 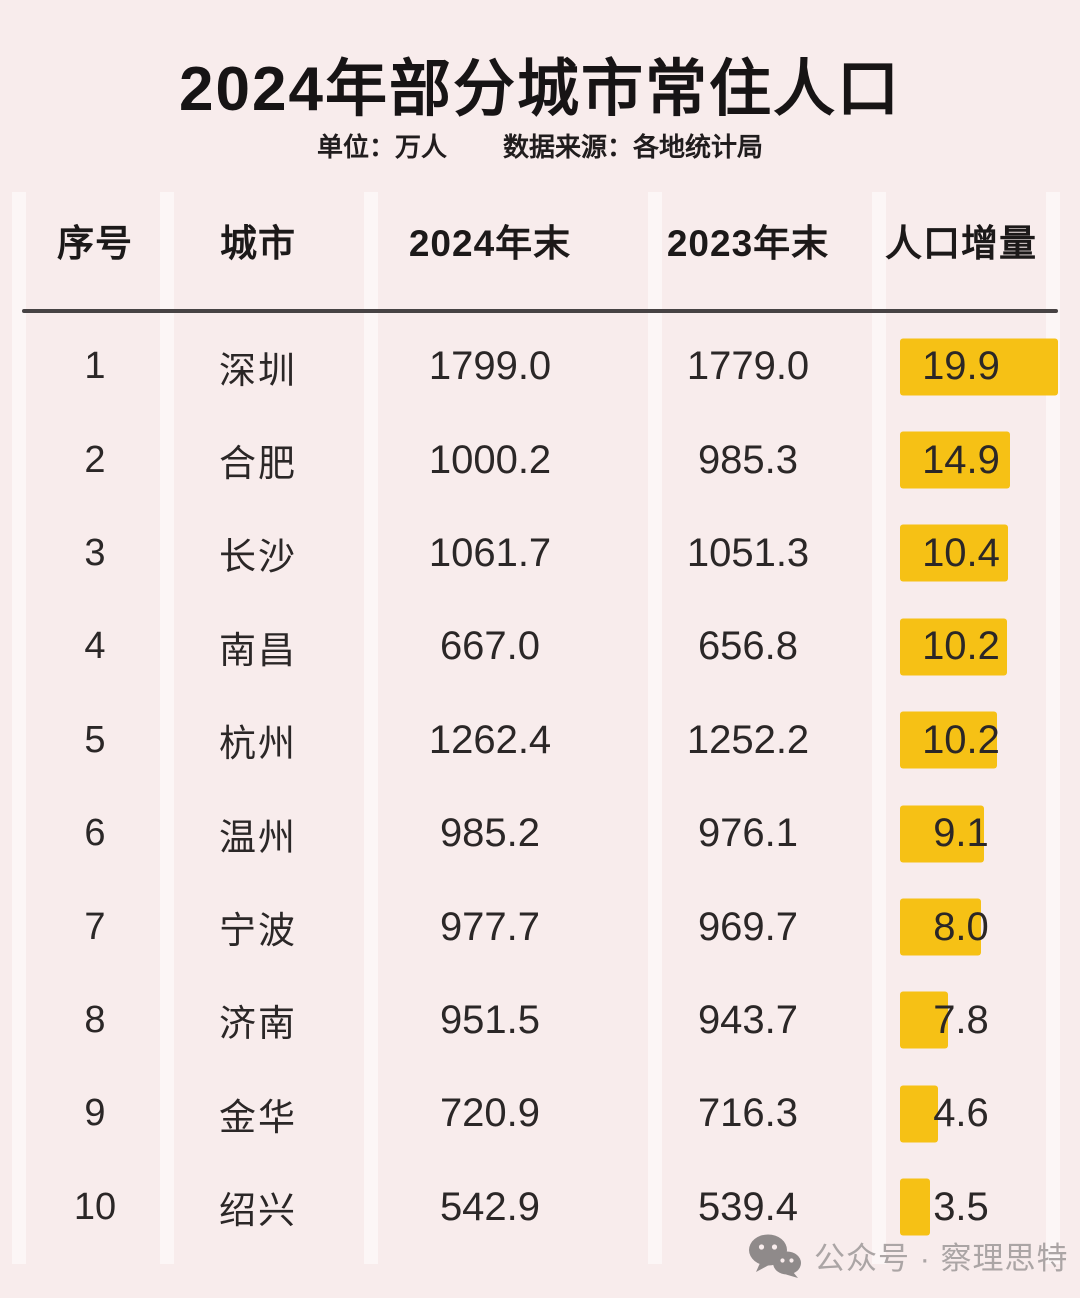 I want to click on table-row: 7 宁波 977.7 969.7 8.0, so click(x=540, y=926).